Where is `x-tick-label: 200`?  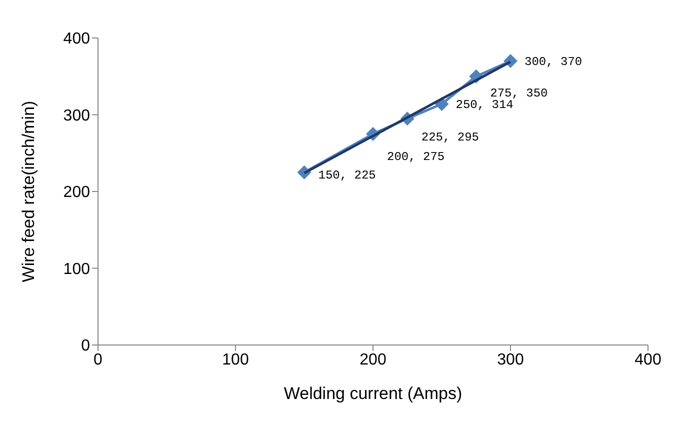 x-tick-label: 200 is located at coordinates (373, 359).